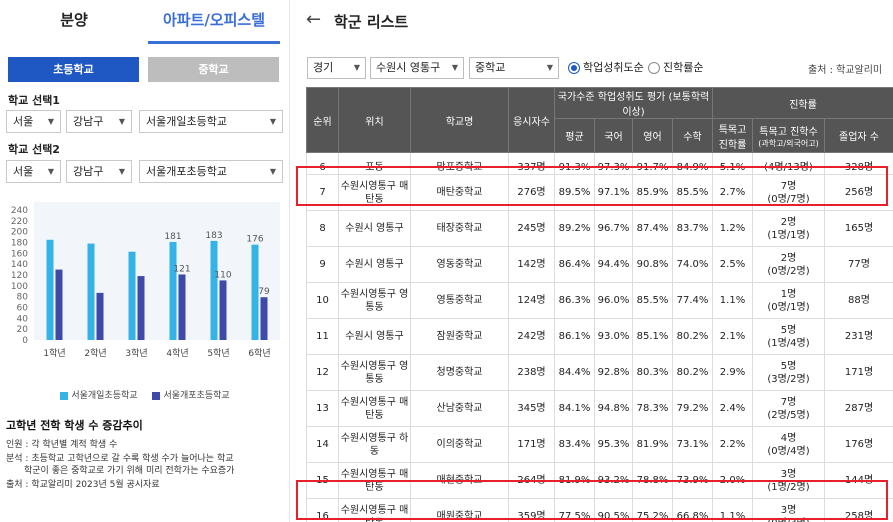 This screenshot has height=522, width=893. I want to click on x-tick-label: 2학년, so click(95, 353).